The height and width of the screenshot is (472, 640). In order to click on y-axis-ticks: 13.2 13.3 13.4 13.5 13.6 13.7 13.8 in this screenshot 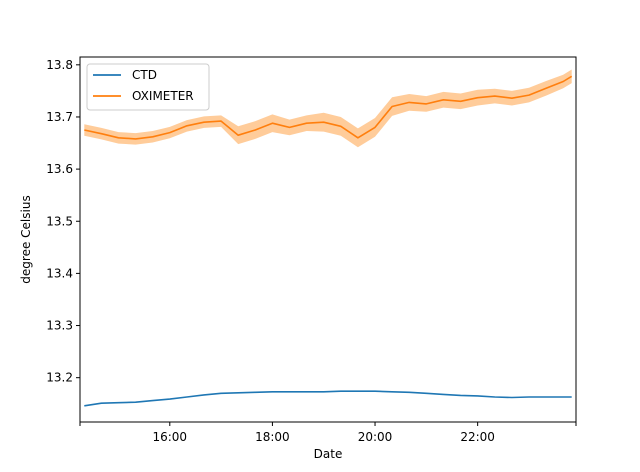, I will do `click(63, 221)`.